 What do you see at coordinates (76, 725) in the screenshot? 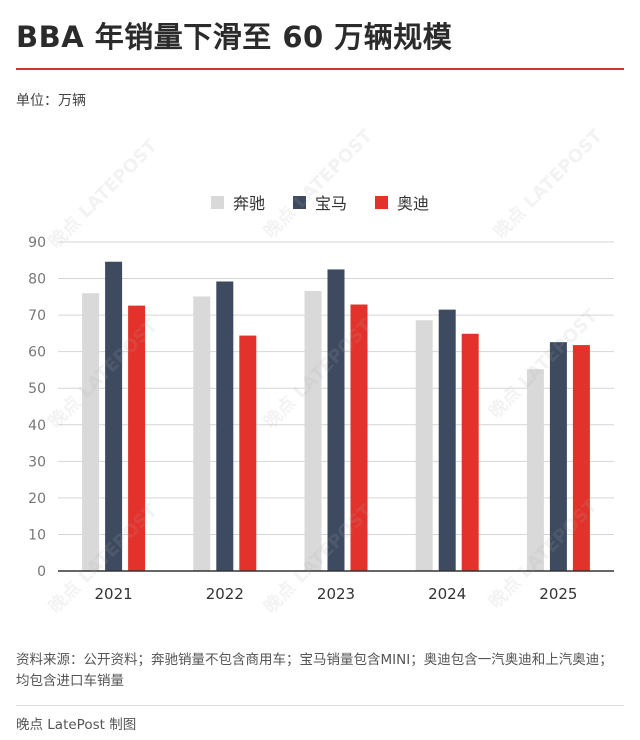
I see `credit-line: 晚点 LatePost 制图` at bounding box center [76, 725].